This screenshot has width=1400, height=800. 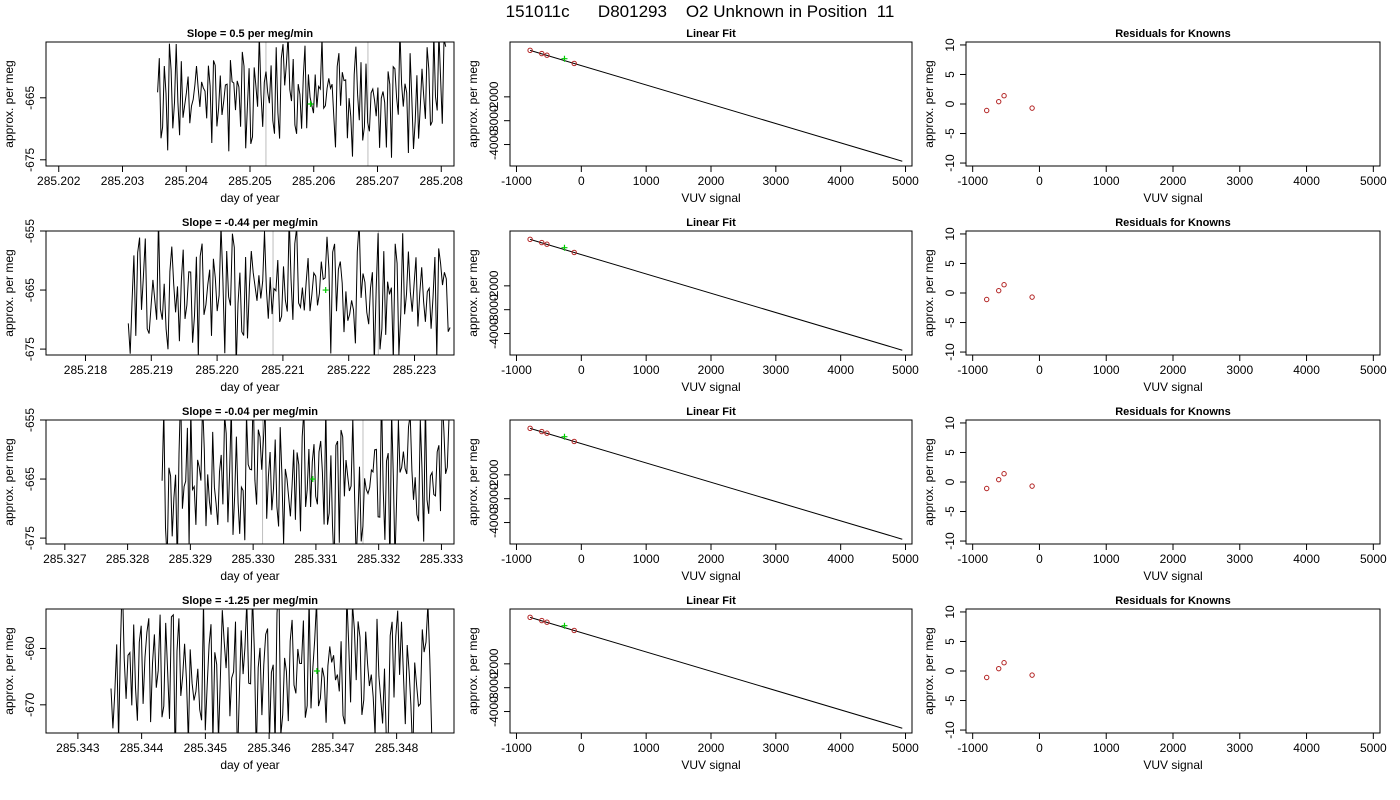 What do you see at coordinates (494, 144) in the screenshot?
I see `y-tick-label: -4000` at bounding box center [494, 144].